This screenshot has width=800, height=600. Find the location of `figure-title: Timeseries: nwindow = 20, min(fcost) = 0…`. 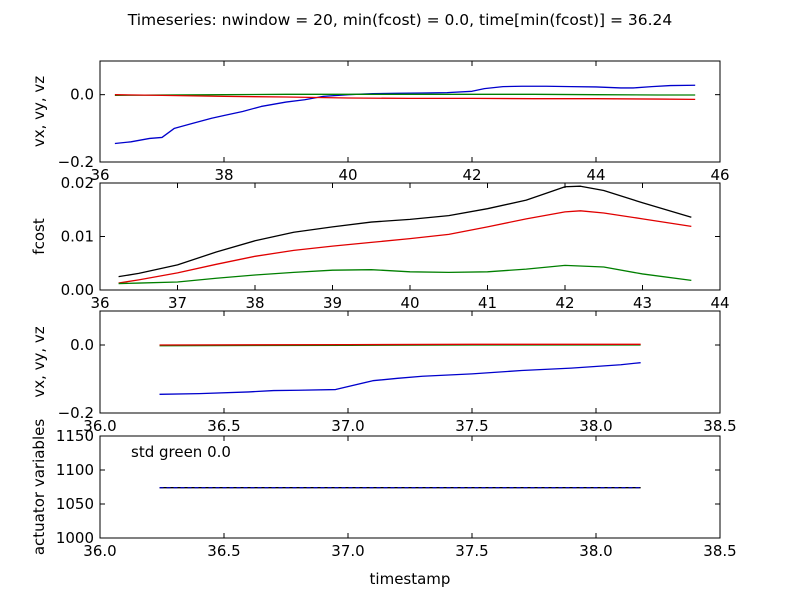

figure-title: Timeseries: nwindow = 20, min(fcost) = 0… is located at coordinates (400, 20).